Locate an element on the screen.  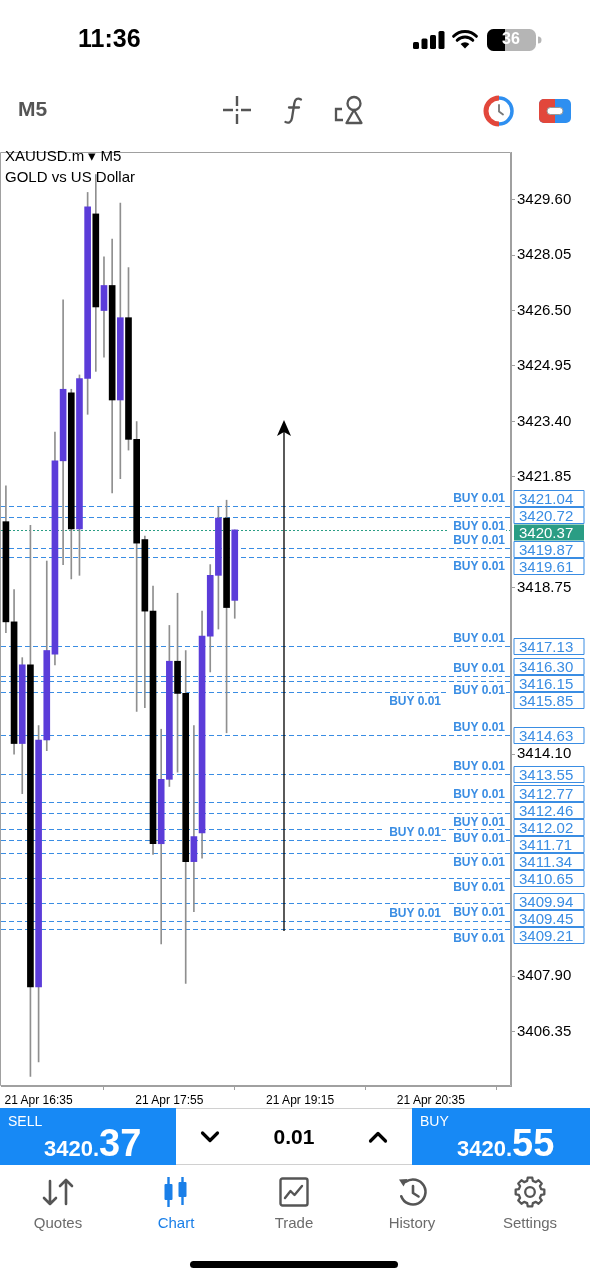
text: 3409.21 is located at coordinates (546, 935).